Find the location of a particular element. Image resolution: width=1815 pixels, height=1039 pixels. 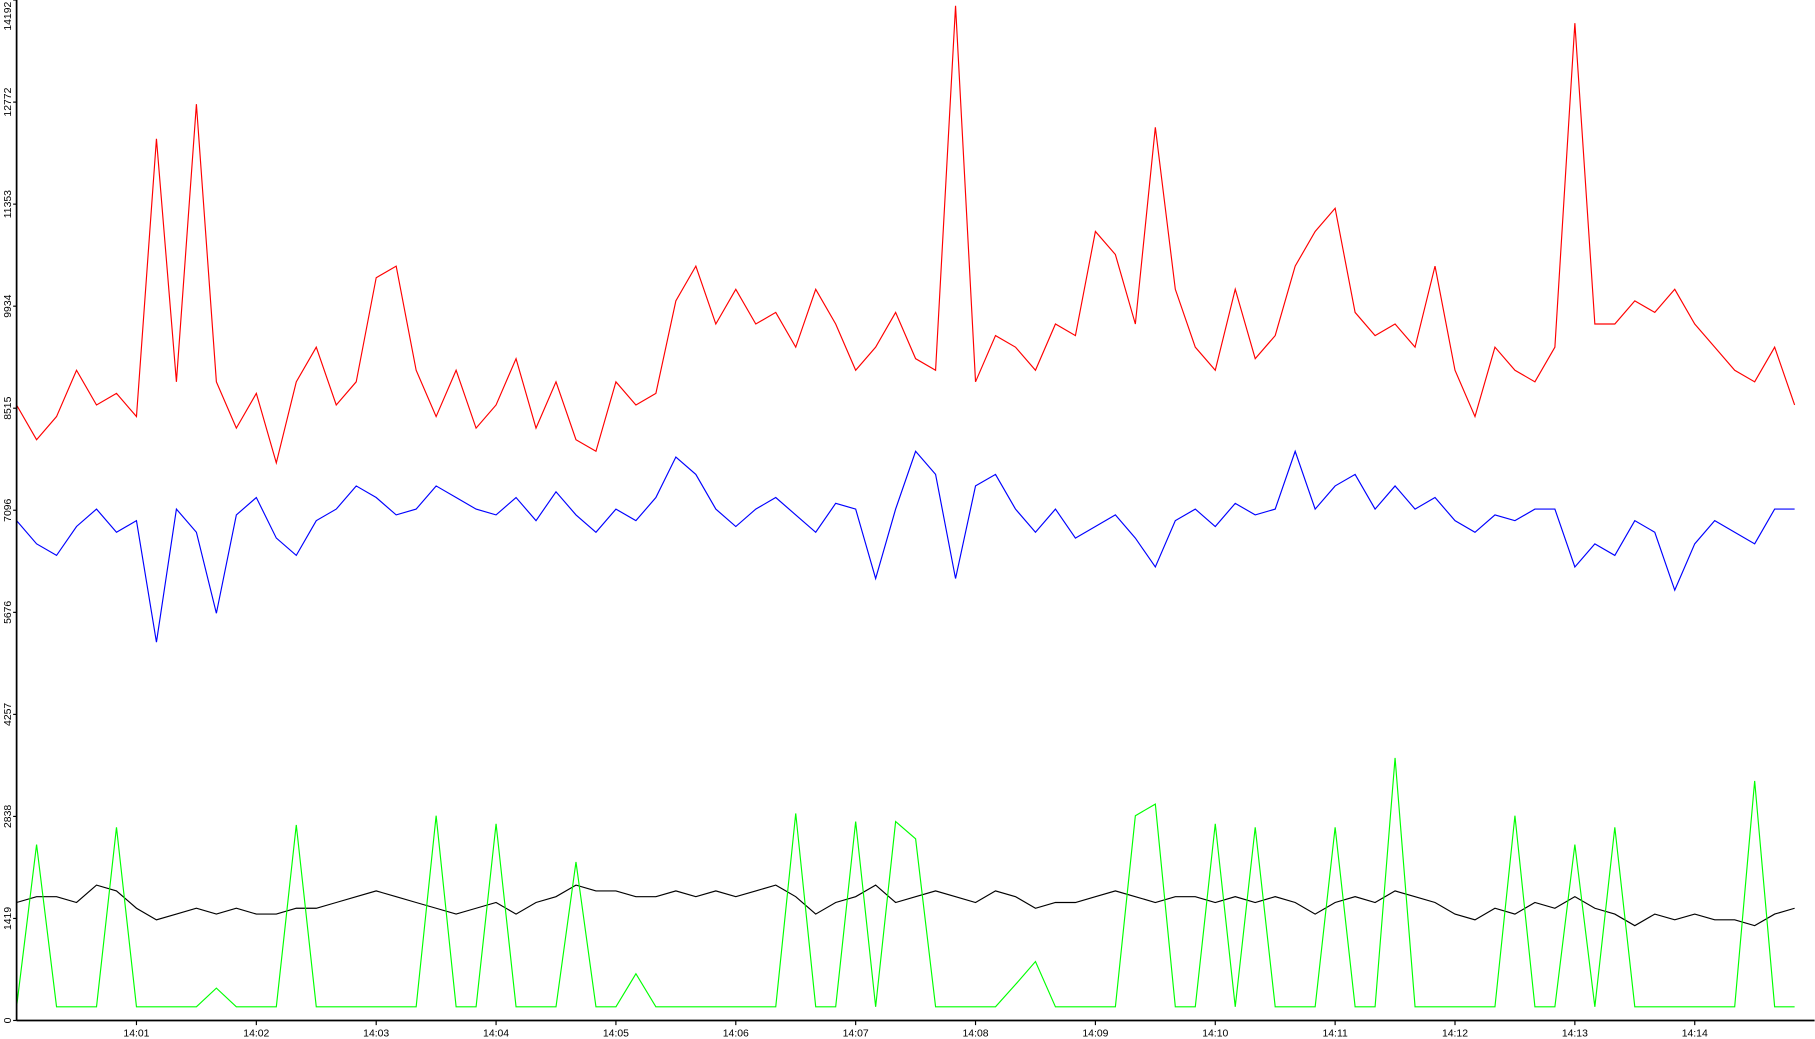

y-tick-label: 11353 is located at coordinates (8, 204).